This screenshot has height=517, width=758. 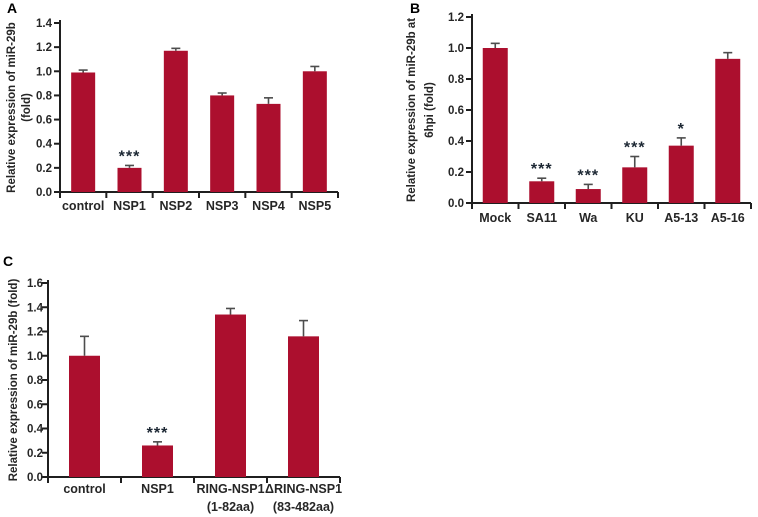 I want to click on y-axis-label: 6hpi (fold), so click(x=430, y=110).